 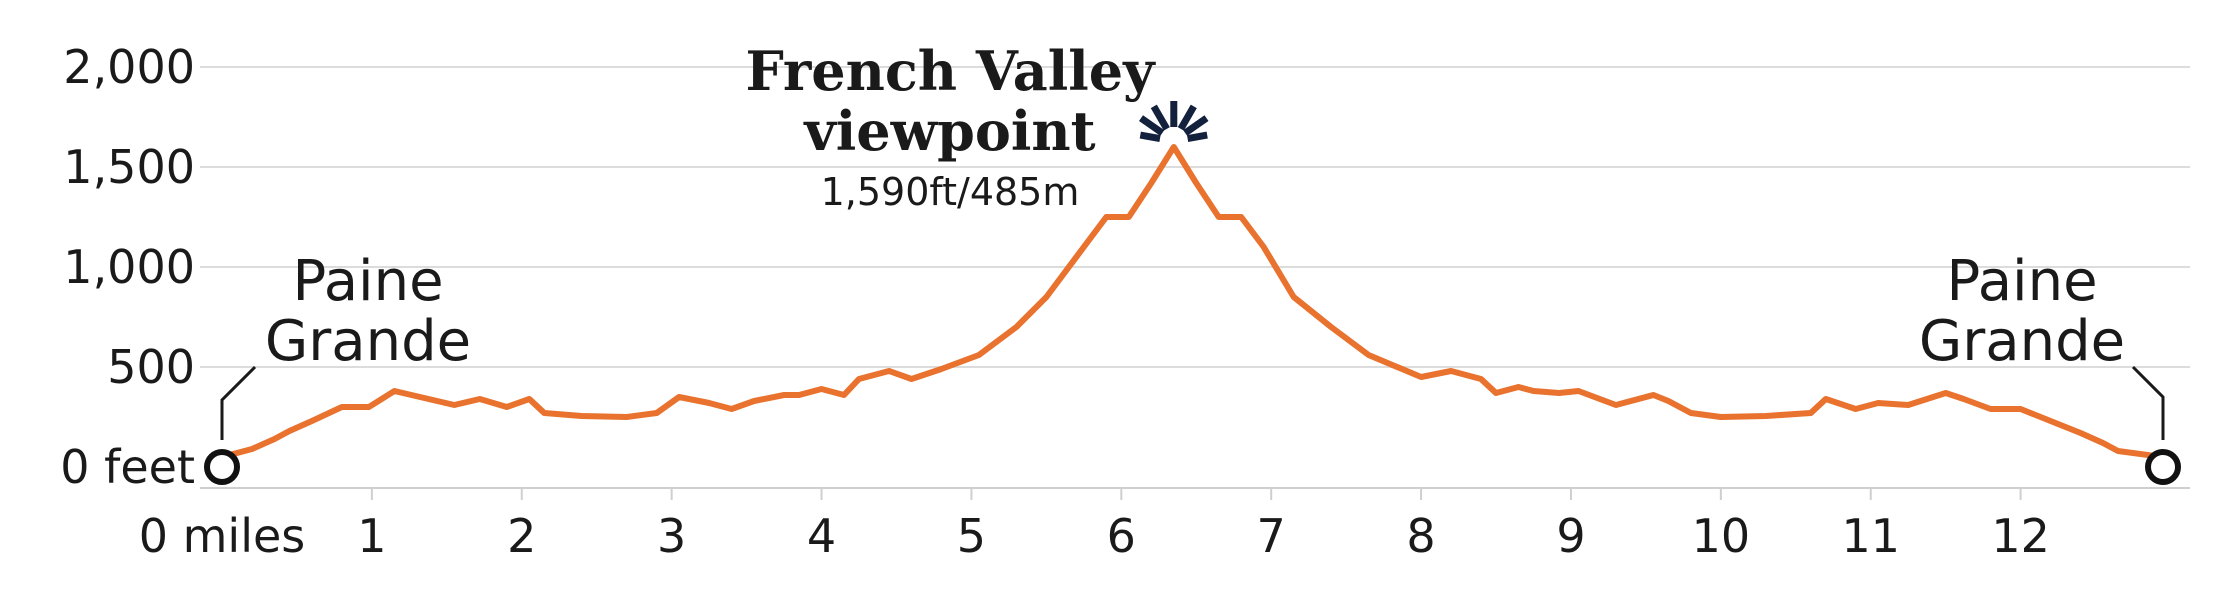 I want to click on end-circle-icon, so click(x=2163, y=467).